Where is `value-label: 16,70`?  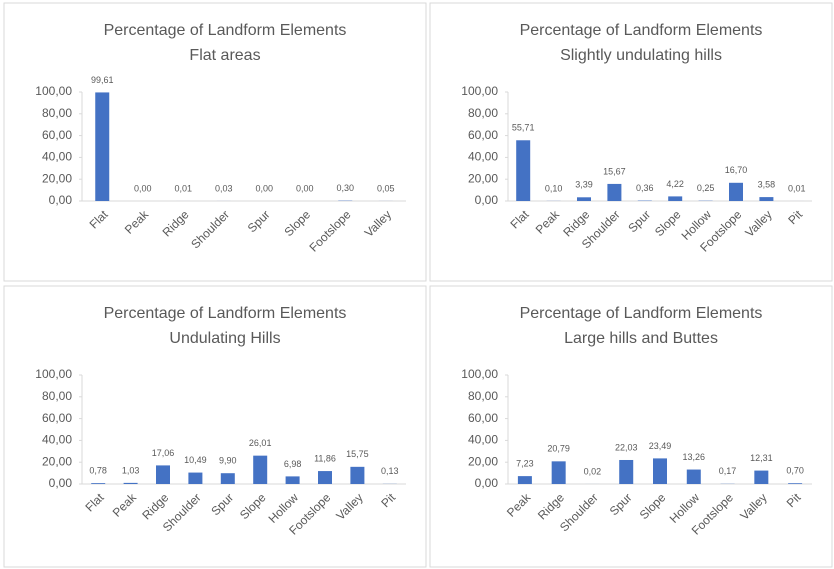 value-label: 16,70 is located at coordinates (736, 170).